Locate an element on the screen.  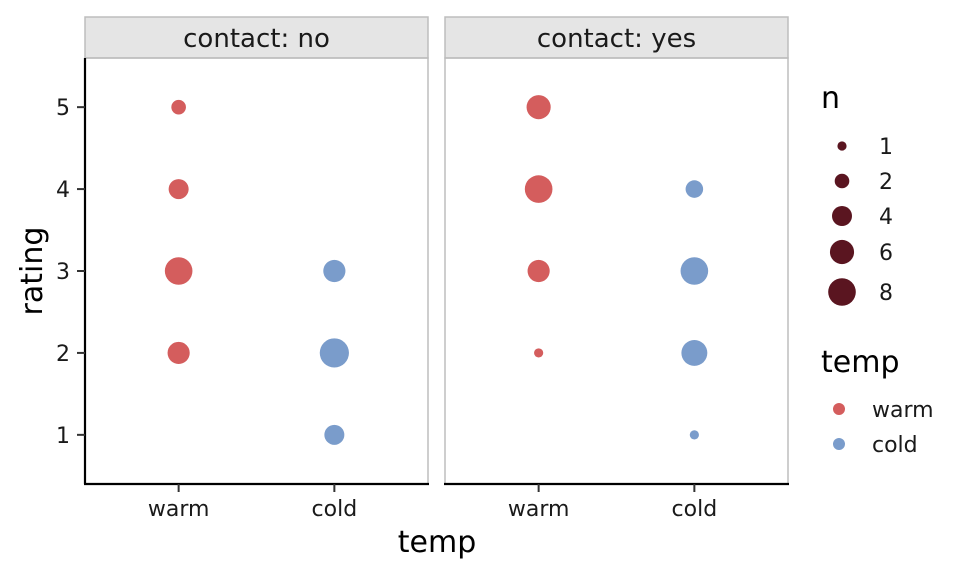
facet-strip-yes is located at coordinates (616, 37).